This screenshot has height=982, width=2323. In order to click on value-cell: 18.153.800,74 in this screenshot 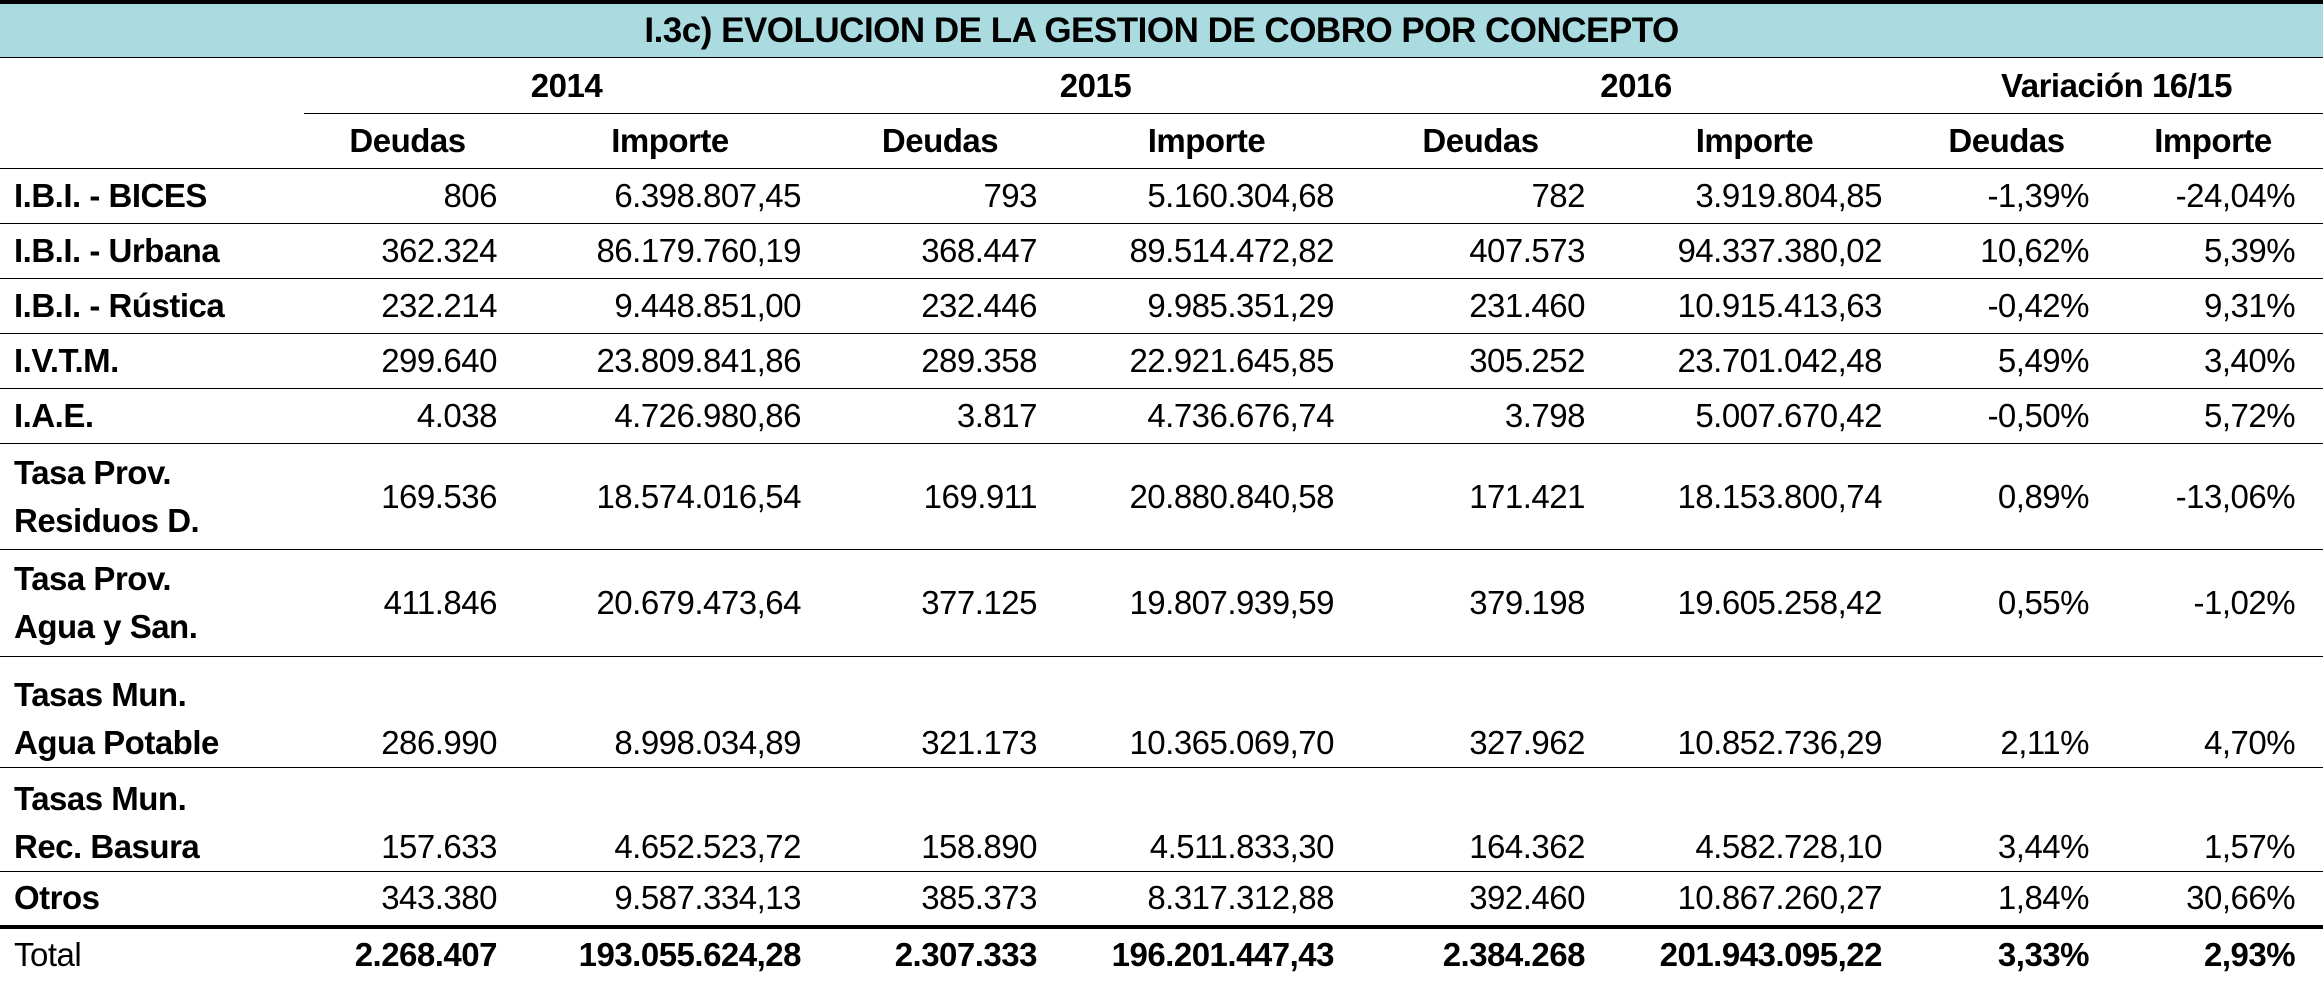, I will do `click(1754, 496)`.